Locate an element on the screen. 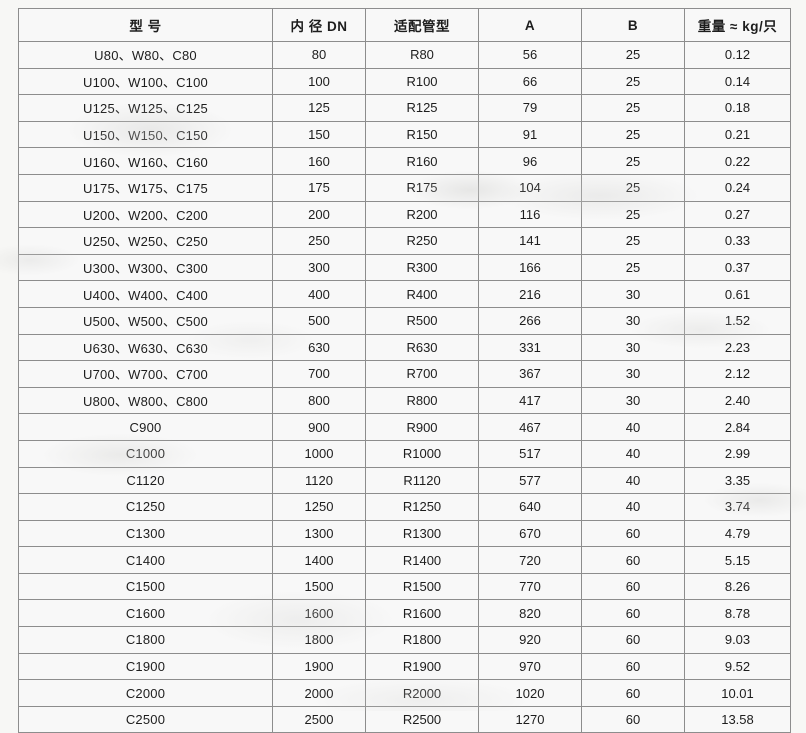 This screenshot has height=733, width=806. cell-pipe: R2000 is located at coordinates (422, 693).